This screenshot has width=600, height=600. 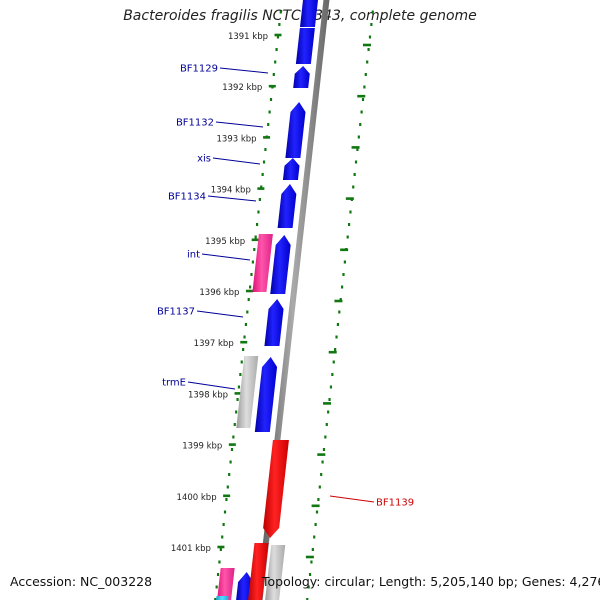 What do you see at coordinates (202, 447) in the screenshot?
I see `kbp-tick-label: 1399 kbp` at bounding box center [202, 447].